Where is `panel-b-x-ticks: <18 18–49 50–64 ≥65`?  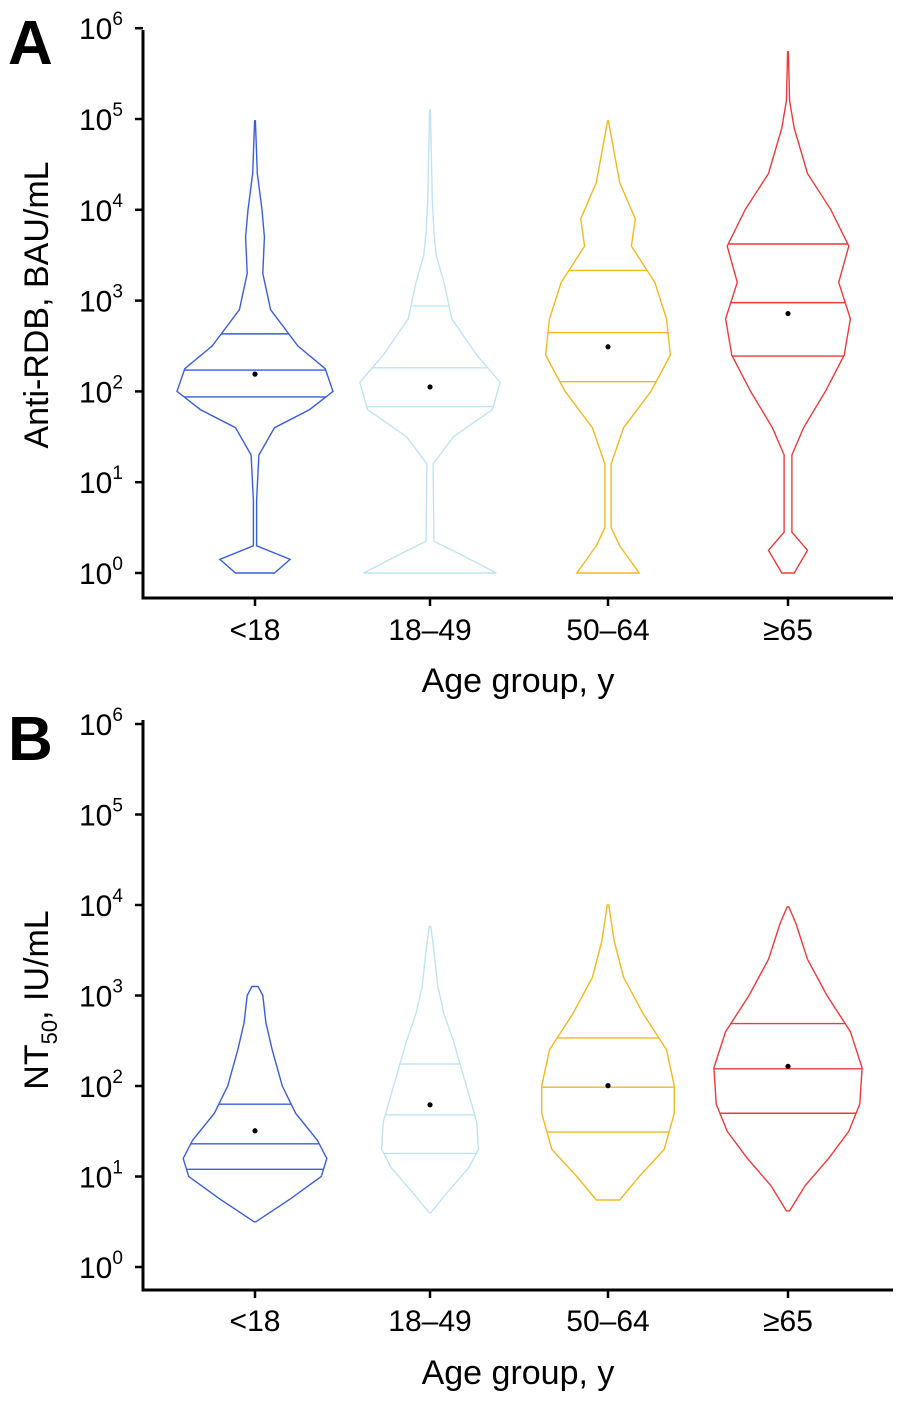
panel-b-x-ticks: <18 18–49 50–64 ≥65 is located at coordinates (521, 1314).